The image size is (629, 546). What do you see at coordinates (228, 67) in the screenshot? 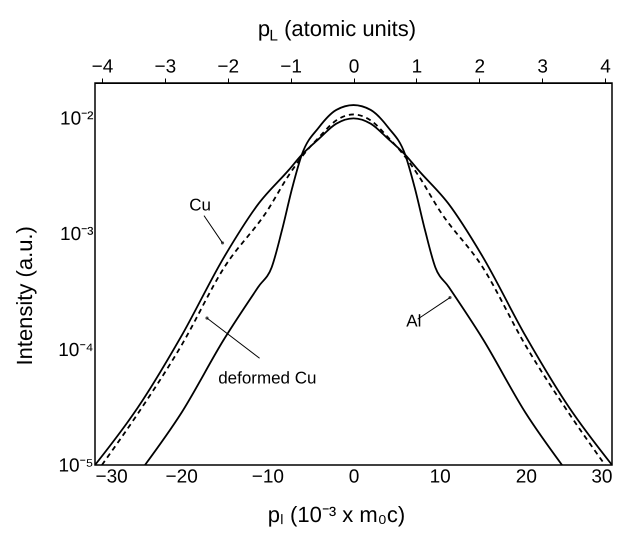
I see `x2-tick-label: −2` at bounding box center [228, 67].